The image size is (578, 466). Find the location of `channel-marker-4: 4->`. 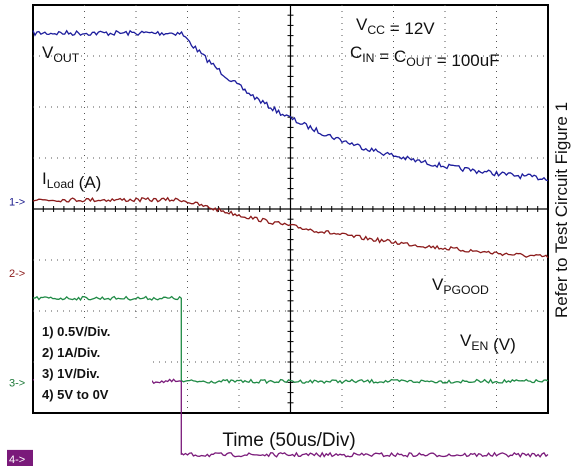

channel-marker-4: 4-> is located at coordinates (17, 460).